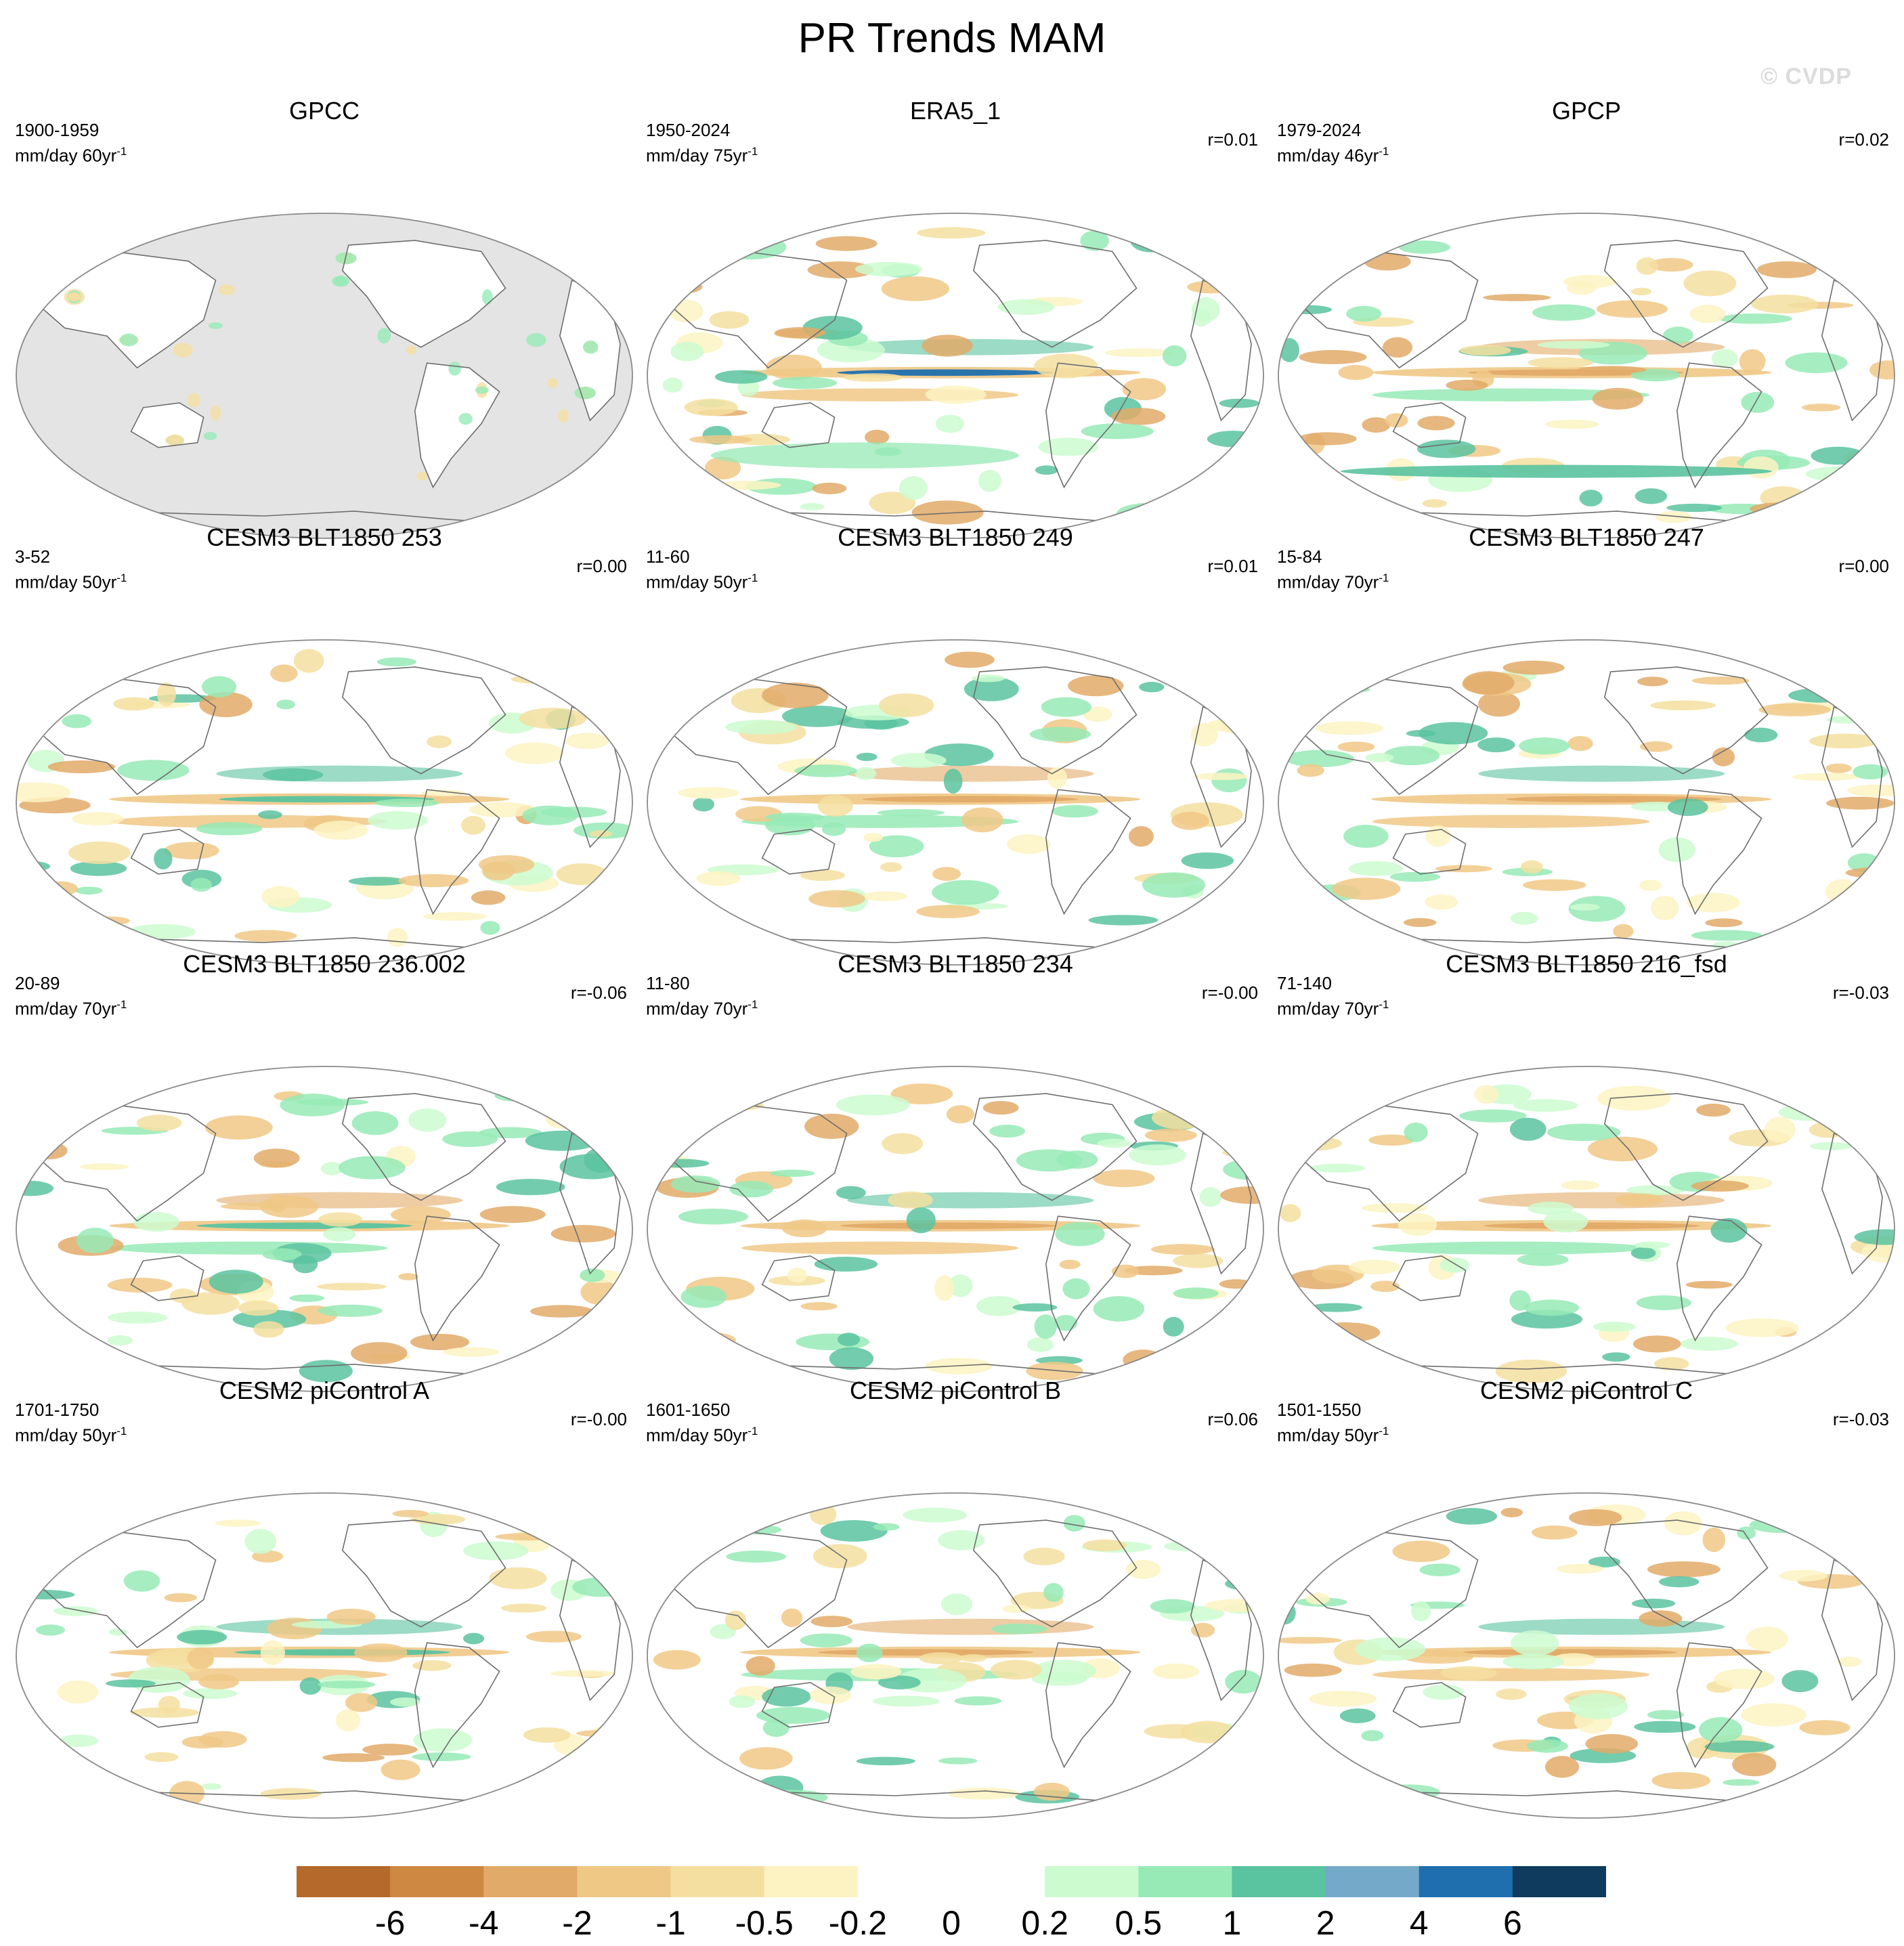 Image resolution: width=1904 pixels, height=1946 pixels. Describe the element at coordinates (58, 1410) in the screenshot. I see `panel-period: 1701-1750` at that location.